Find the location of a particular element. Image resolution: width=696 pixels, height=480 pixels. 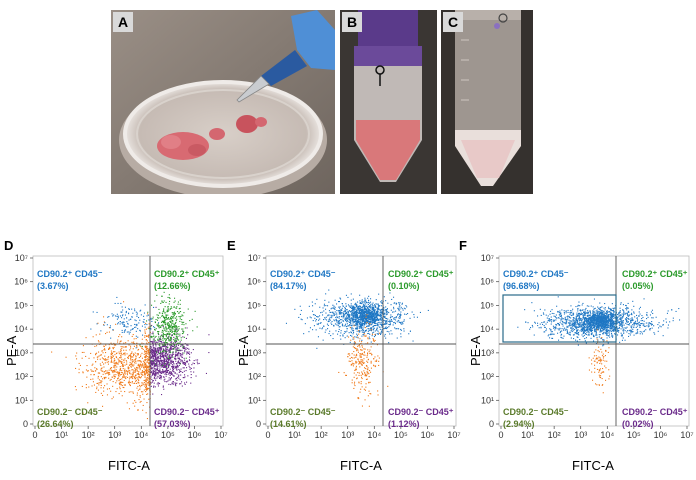

x-tick-label: 10¹ is located at coordinates (61, 435).